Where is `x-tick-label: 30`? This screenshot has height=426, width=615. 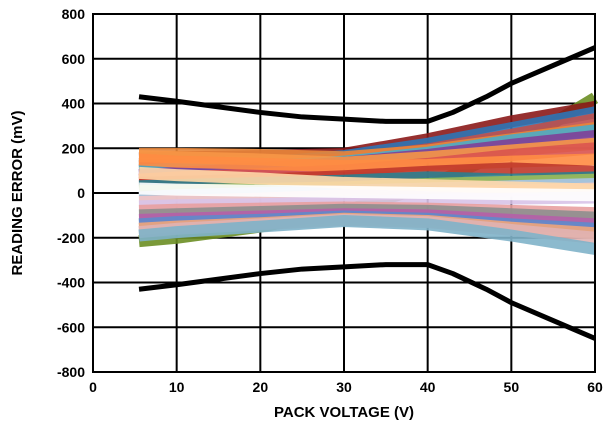 x-tick-label: 30 is located at coordinates (344, 387).